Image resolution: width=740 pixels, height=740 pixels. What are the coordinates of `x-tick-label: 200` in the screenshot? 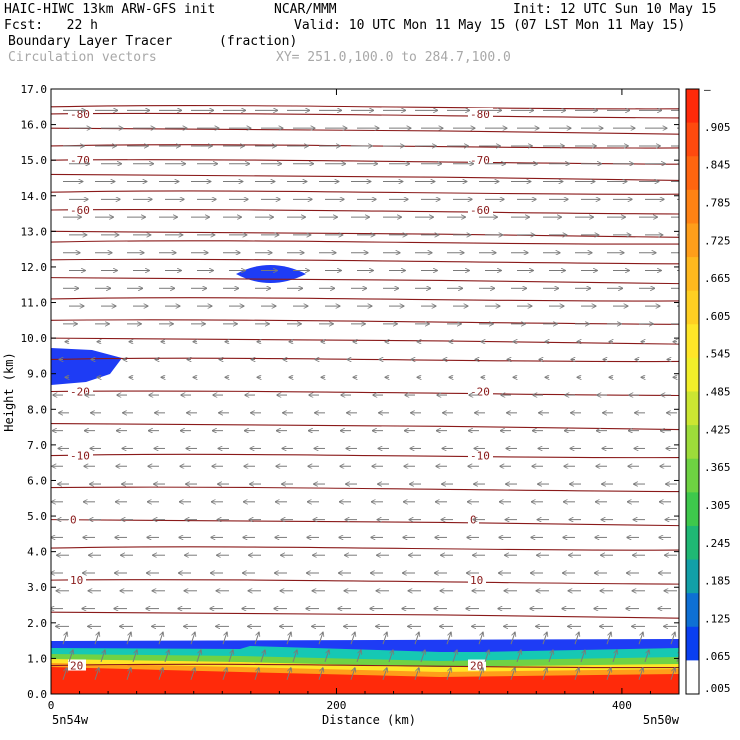 It's located at (337, 705).